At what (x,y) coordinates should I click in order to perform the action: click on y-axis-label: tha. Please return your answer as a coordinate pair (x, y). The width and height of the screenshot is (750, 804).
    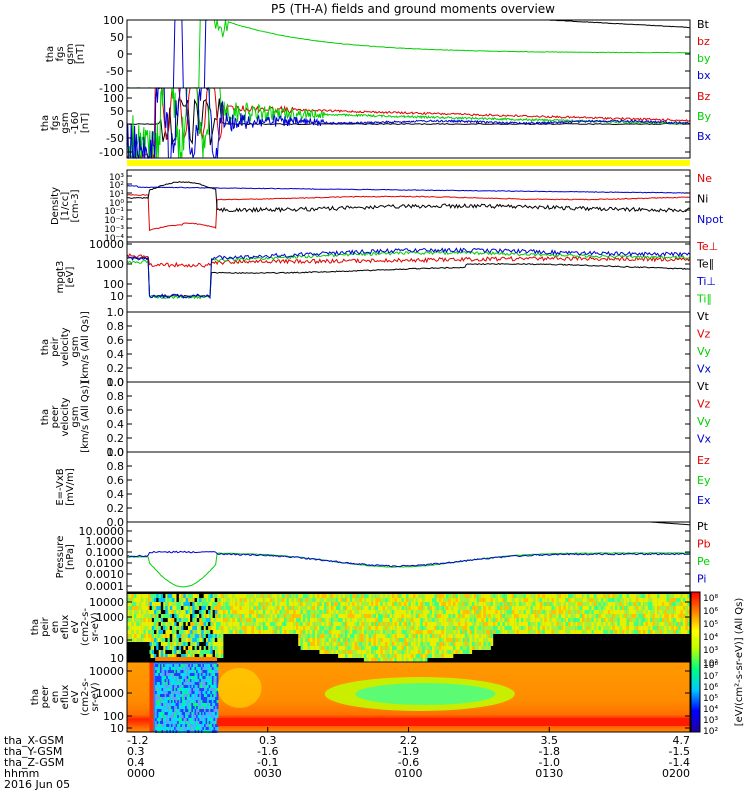
    Looking at the image, I should click on (50, 54).